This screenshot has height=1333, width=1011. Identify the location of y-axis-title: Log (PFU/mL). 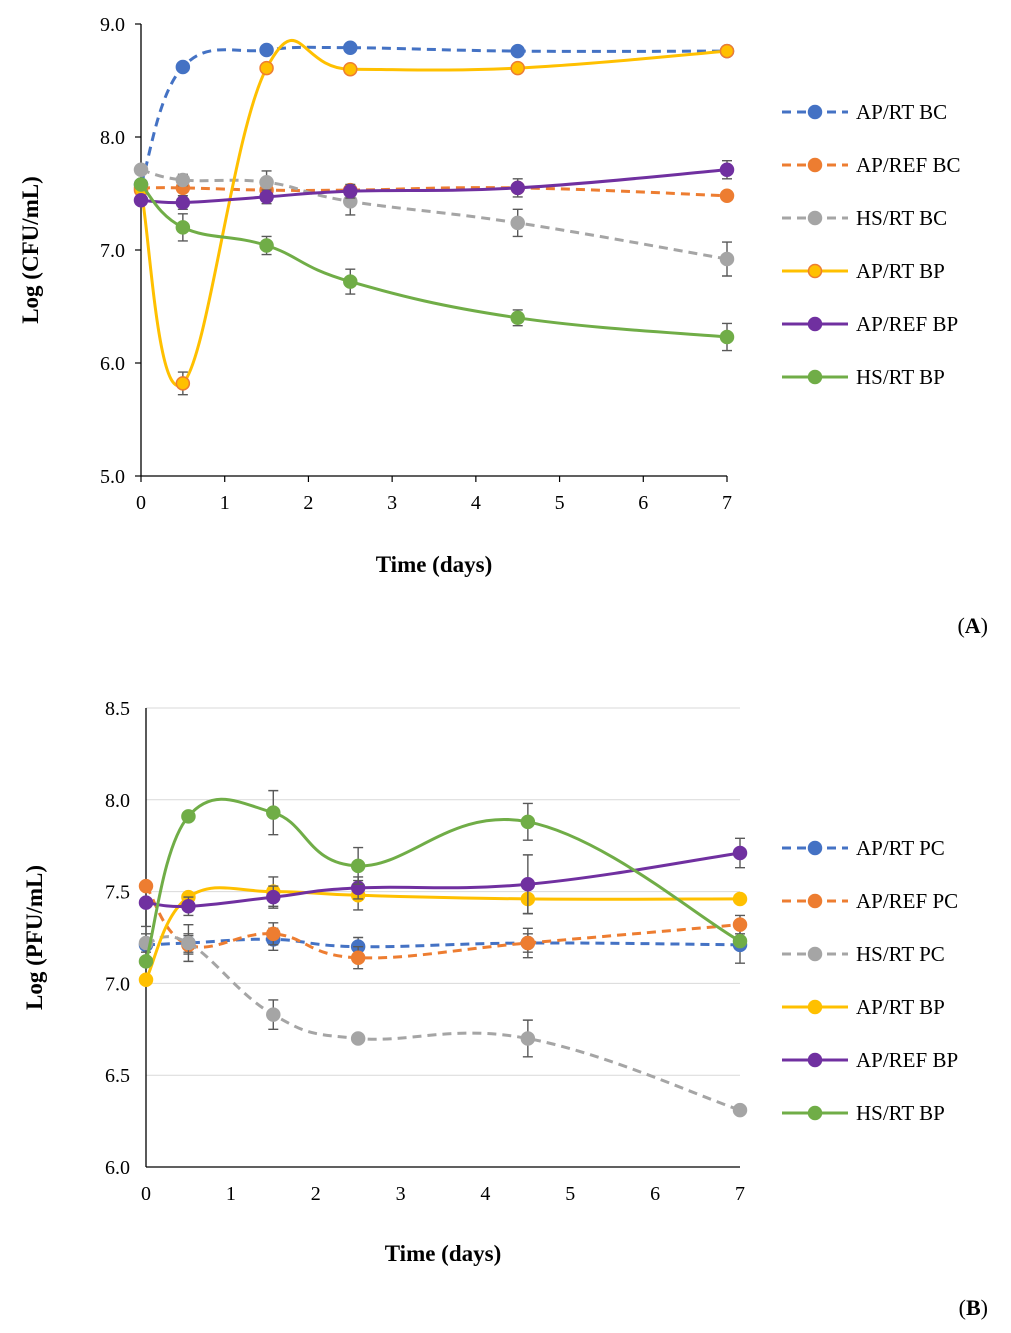
(34, 937).